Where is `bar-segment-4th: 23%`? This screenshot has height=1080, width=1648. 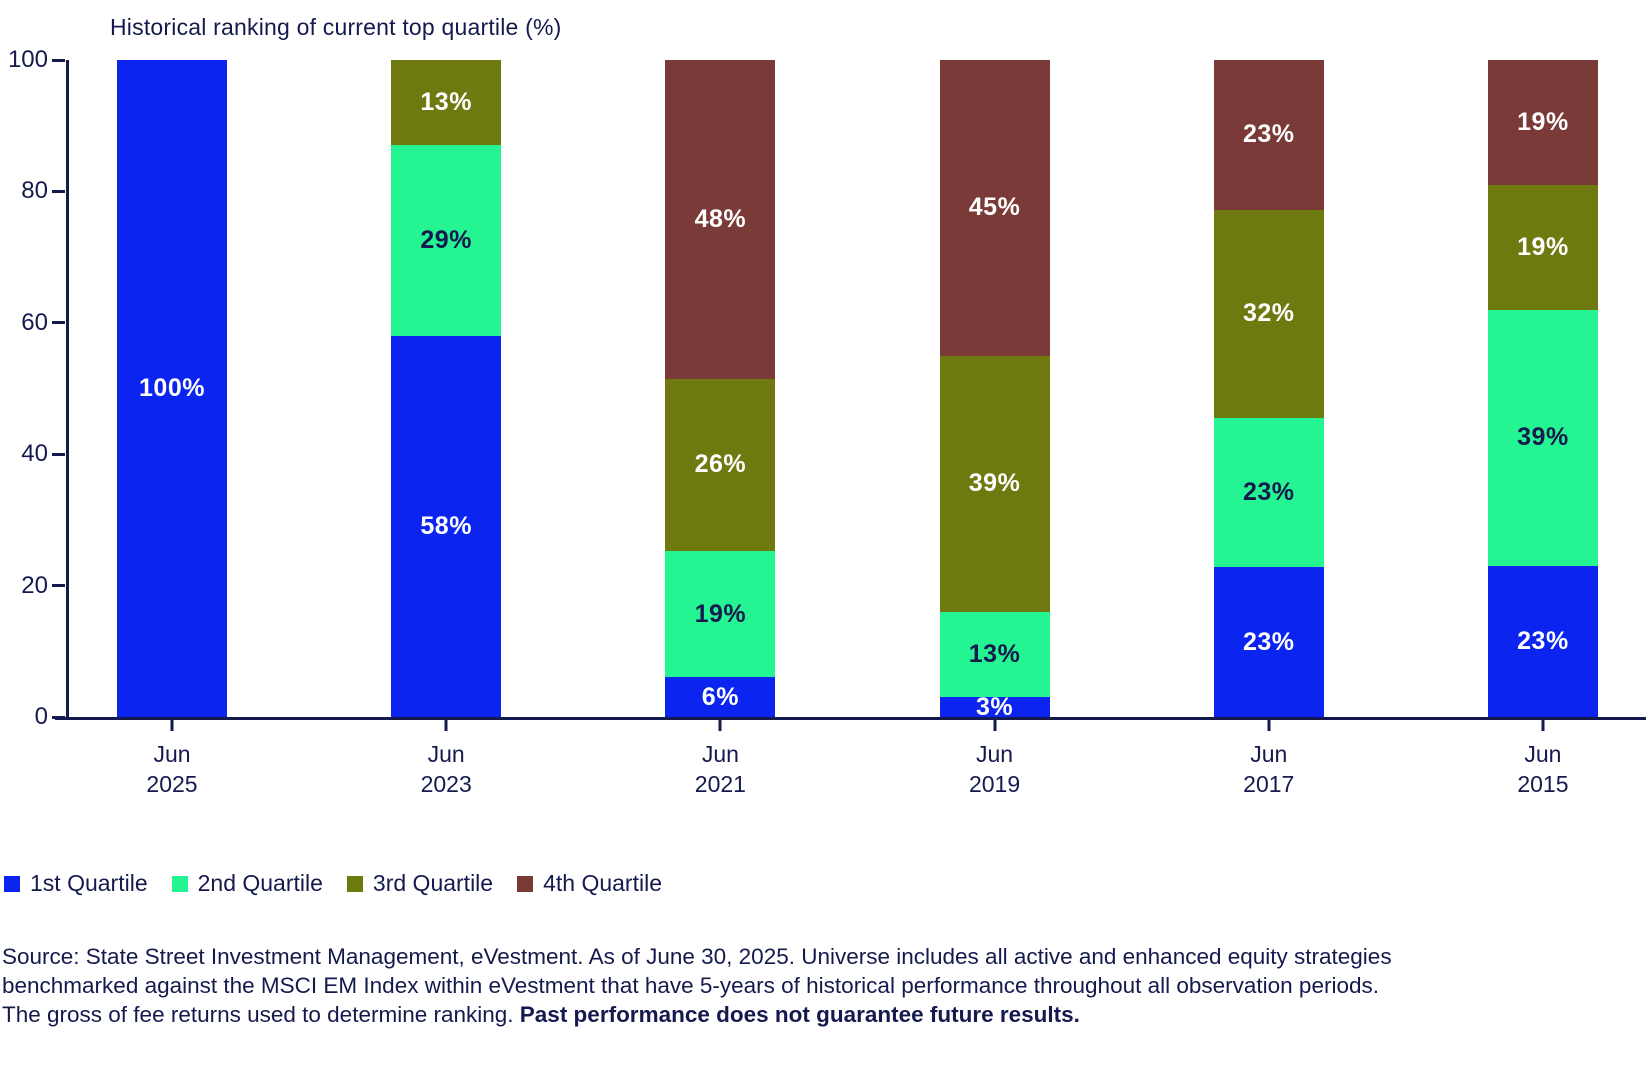 bar-segment-4th: 23% is located at coordinates (1268, 135).